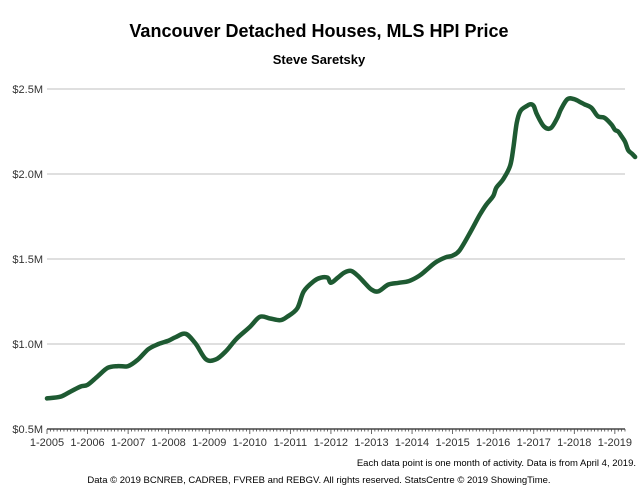 This screenshot has width=638, height=494. I want to click on x-tick-label: 1-2013, so click(371, 443).